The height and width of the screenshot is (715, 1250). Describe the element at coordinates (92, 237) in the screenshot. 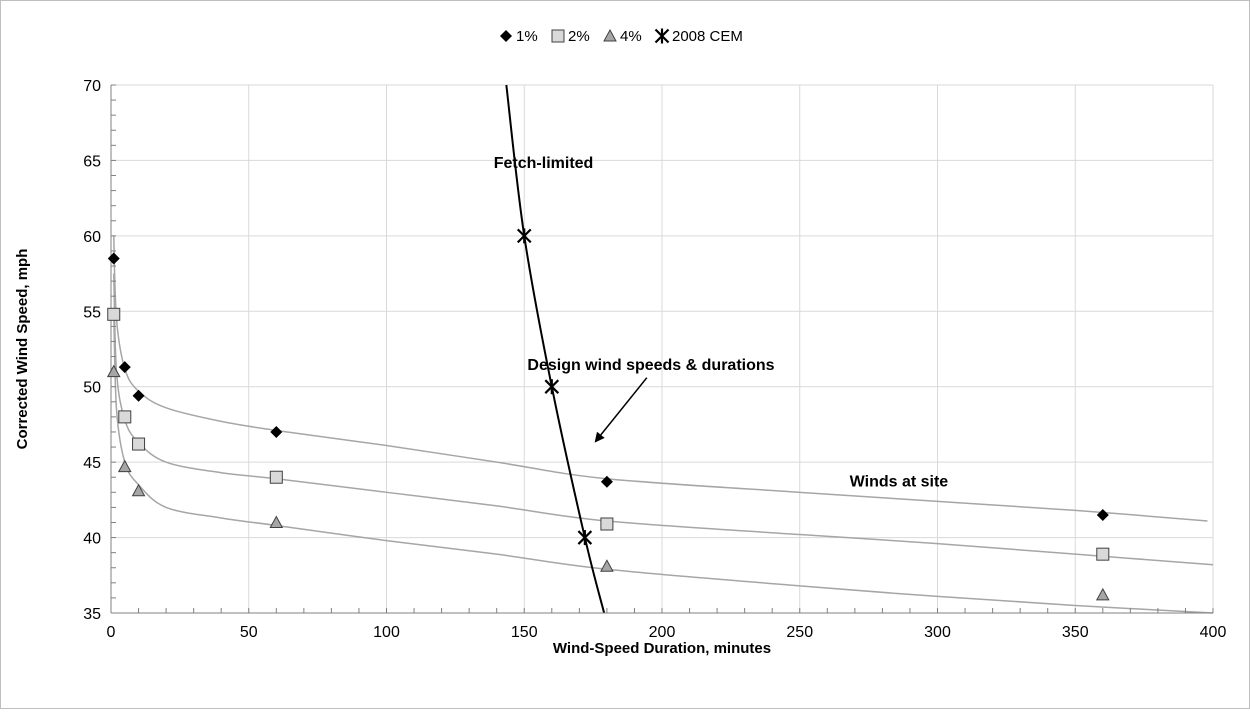

I see `y-tick-label: 60` at that location.